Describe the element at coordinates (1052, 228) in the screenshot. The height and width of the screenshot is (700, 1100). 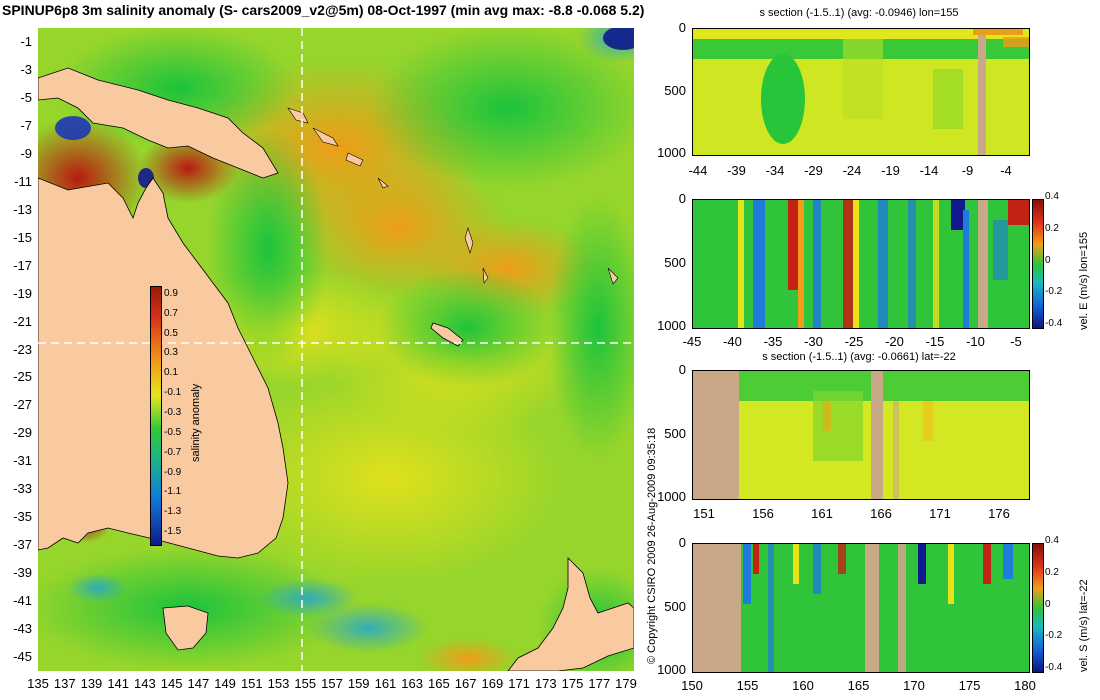
I see `colorbar-tick-label: 0.2` at that location.